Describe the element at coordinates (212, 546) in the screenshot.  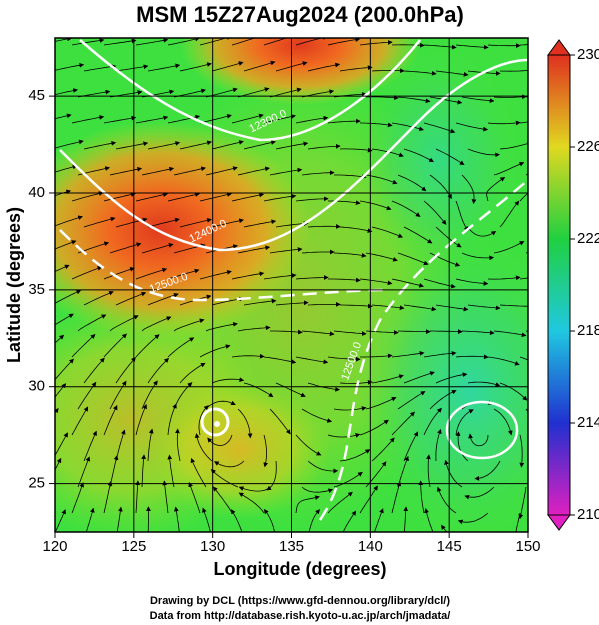
I see `x-tick-label: 130` at that location.